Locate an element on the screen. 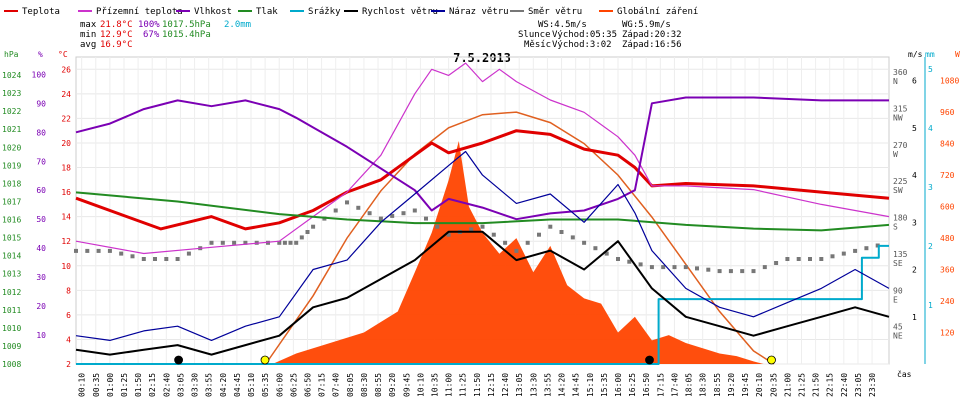 The height and width of the screenshot is (400, 966). temp-tick-1: 2 is located at coordinates (68, 364).